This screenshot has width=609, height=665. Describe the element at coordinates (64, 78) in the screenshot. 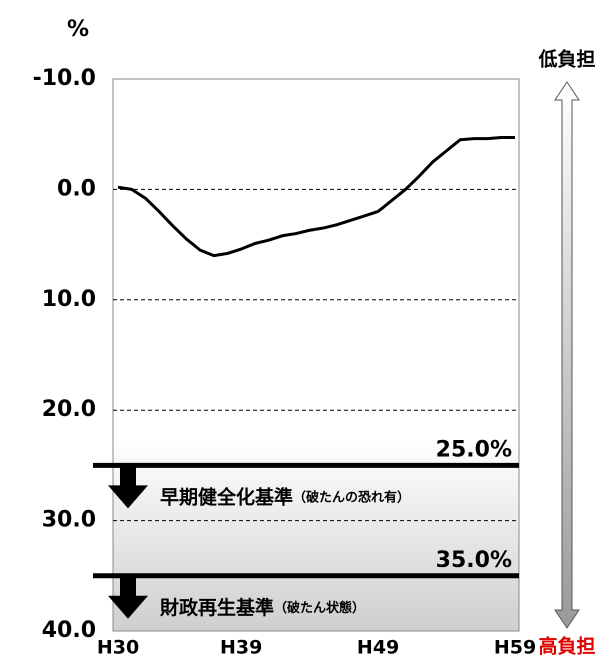

I see `y-tick-label: -10.0` at that location.